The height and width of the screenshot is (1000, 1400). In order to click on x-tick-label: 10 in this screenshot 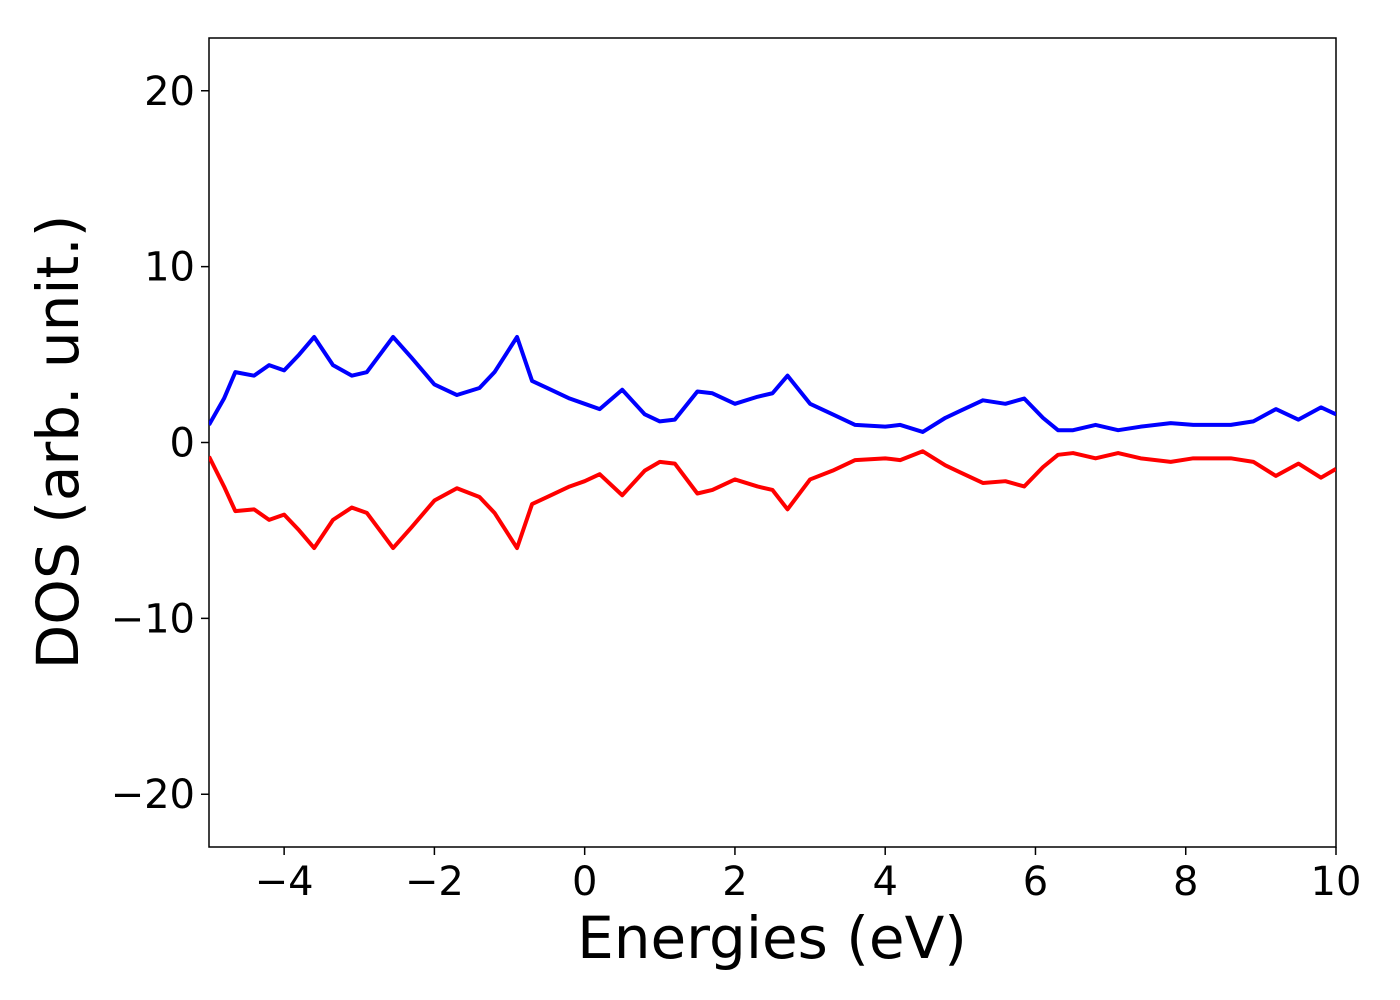, I will do `click(1336, 882)`.